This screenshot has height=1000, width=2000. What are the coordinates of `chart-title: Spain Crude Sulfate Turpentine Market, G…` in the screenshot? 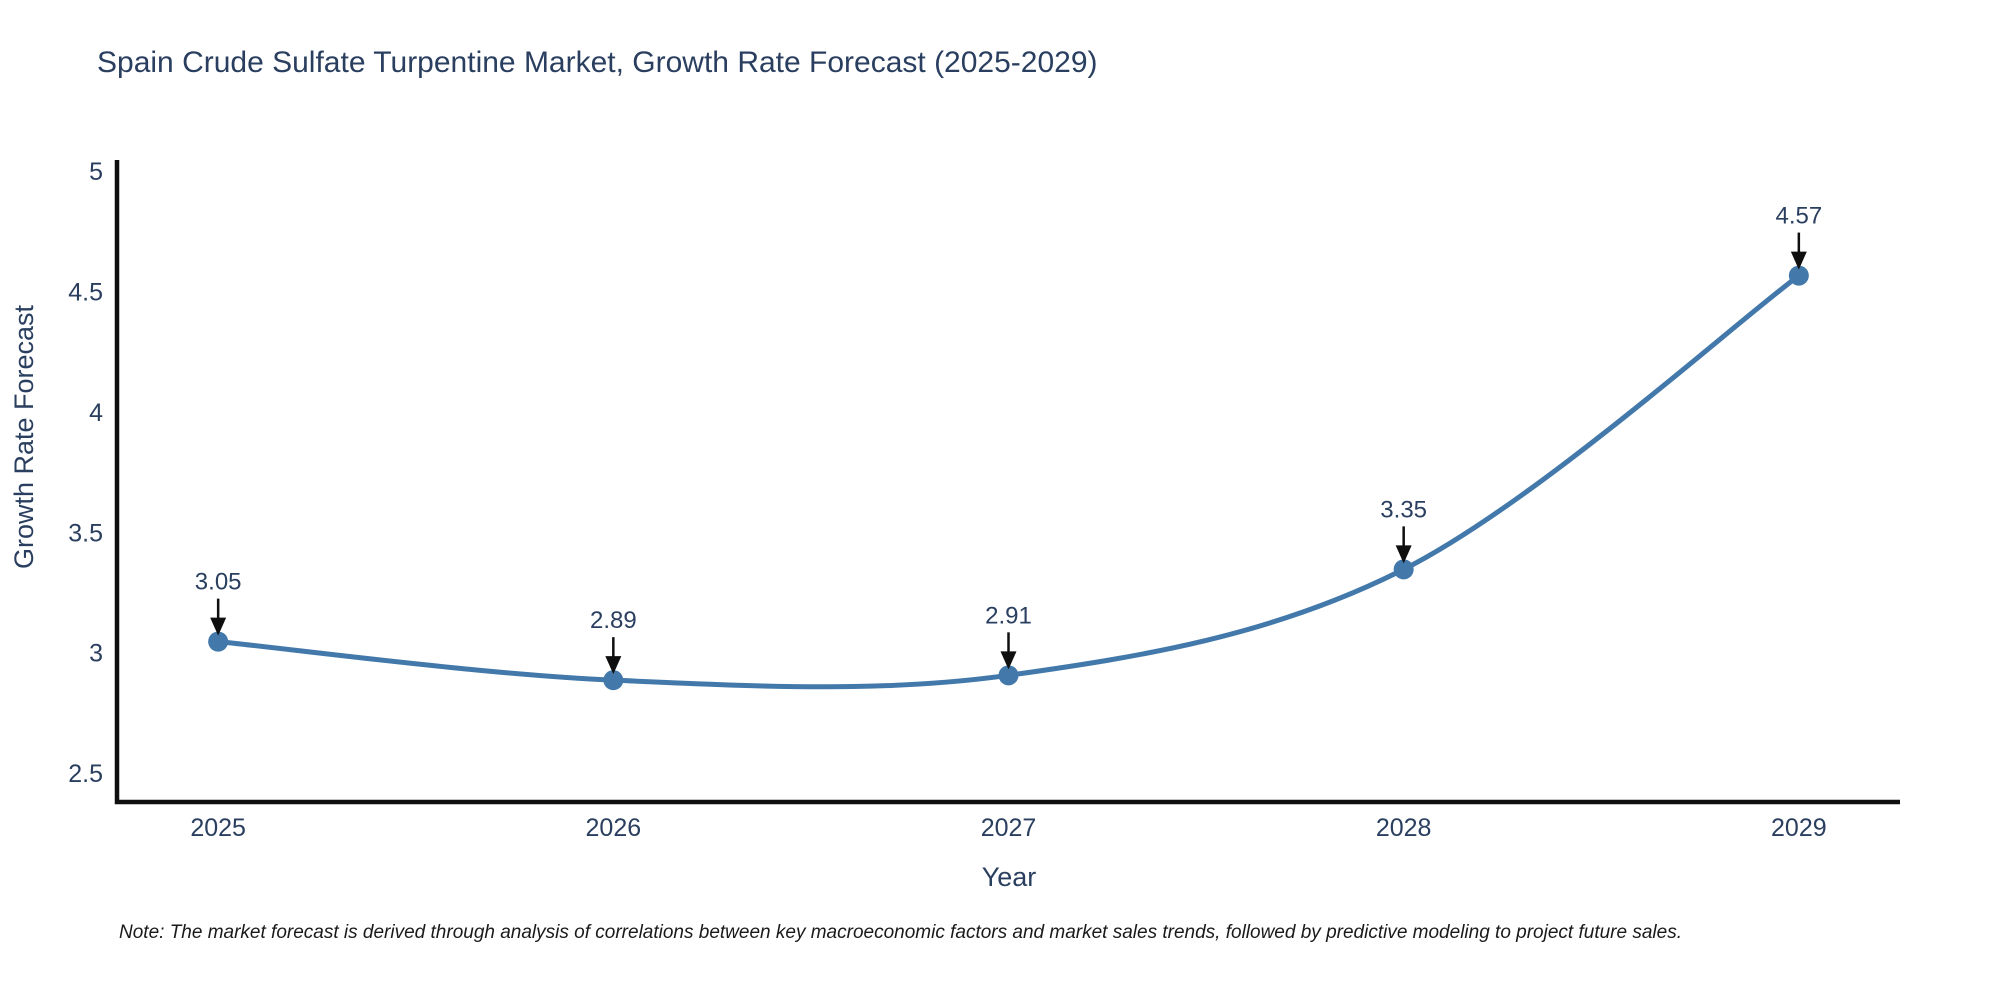 It's located at (597, 62).